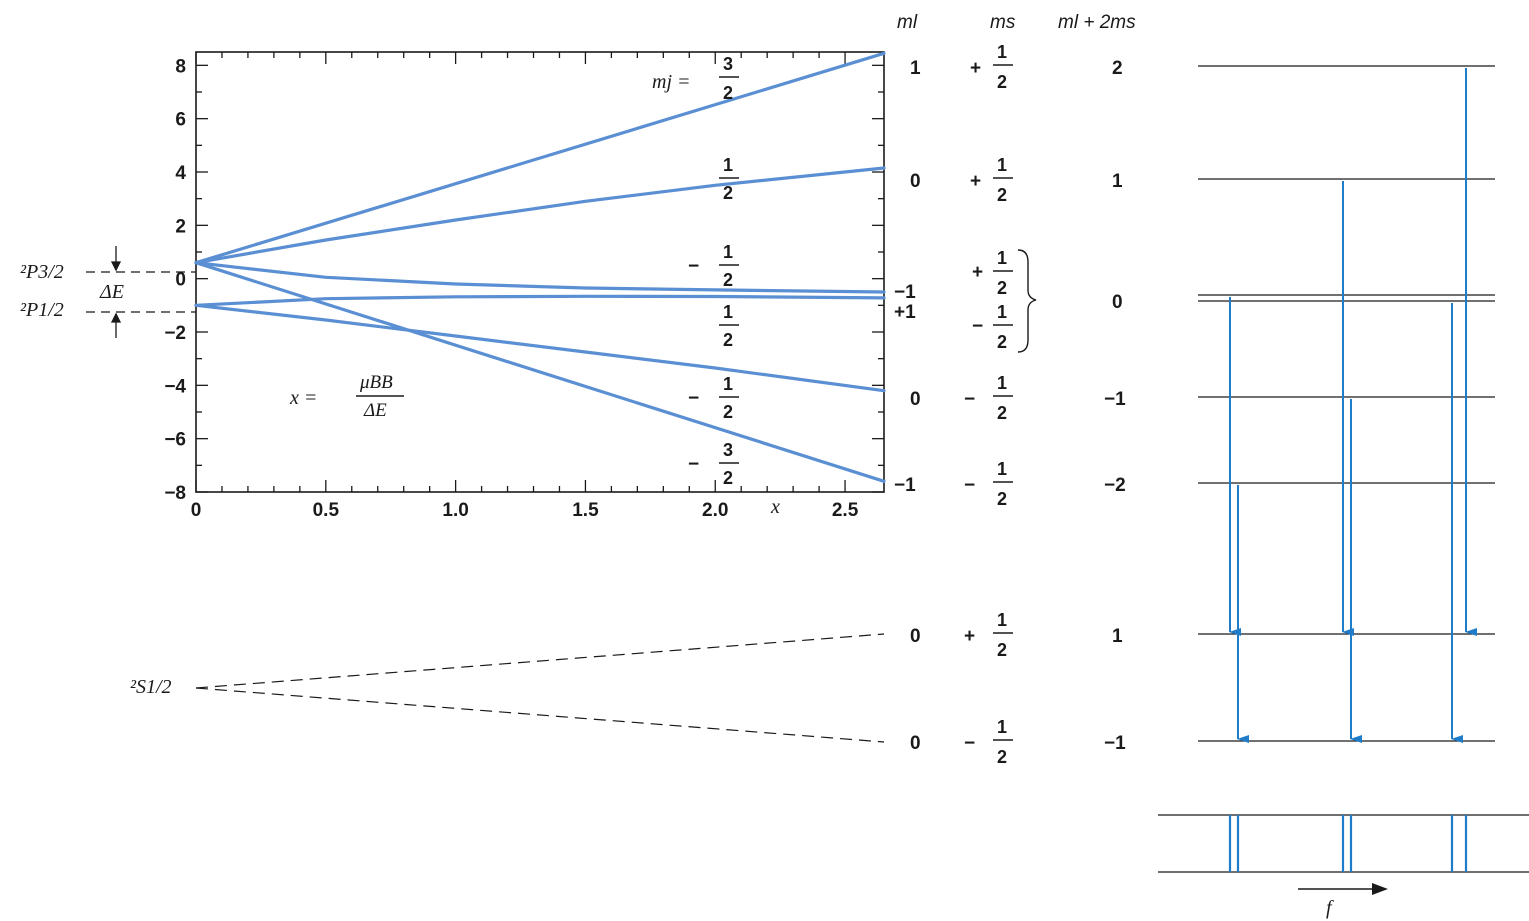 The width and height of the screenshot is (1529, 921). I want to click on y-tick-labels: 8 6 4 2 0 −2 −4 −6 −8, so click(175, 280).